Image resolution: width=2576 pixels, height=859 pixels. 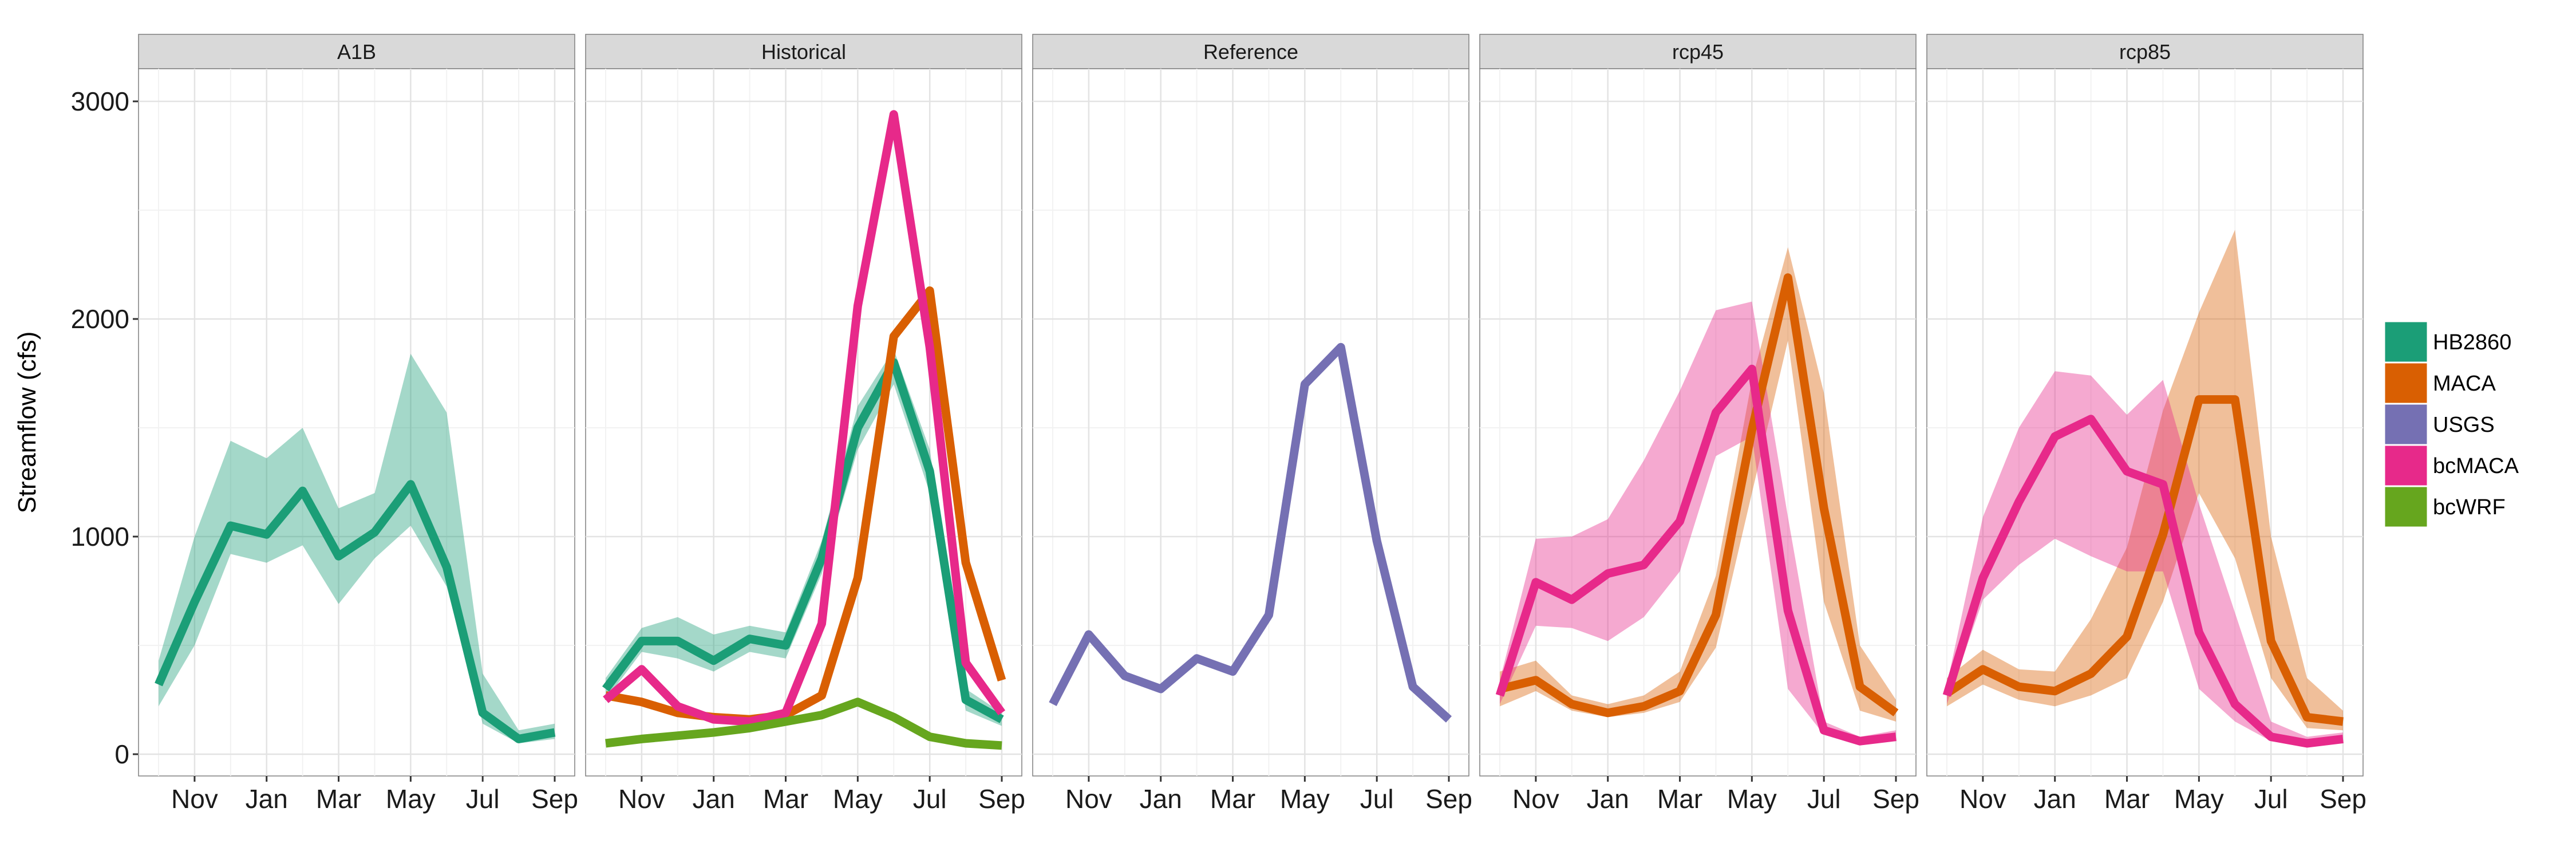 What do you see at coordinates (27, 423) in the screenshot?
I see `y-axis-title: Streamflow (cfs)` at bounding box center [27, 423].